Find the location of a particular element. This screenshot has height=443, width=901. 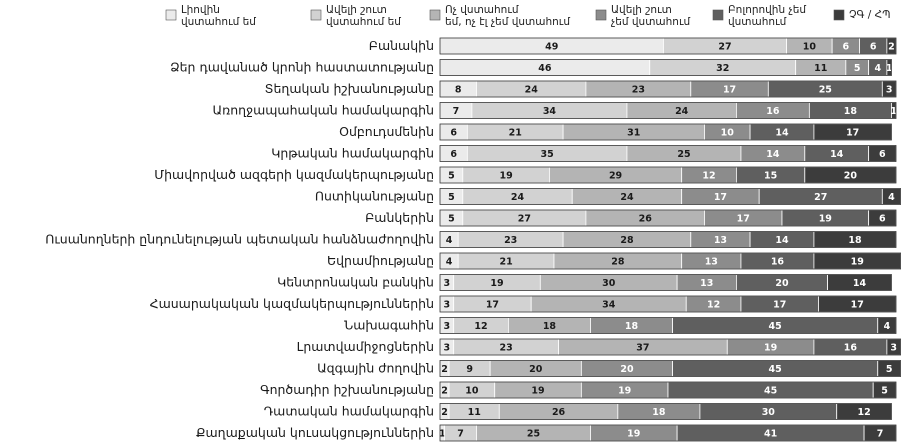

bar-row: Գործադիր իշխանությանը 2 10 19 19 45 5 is located at coordinates (578, 390).